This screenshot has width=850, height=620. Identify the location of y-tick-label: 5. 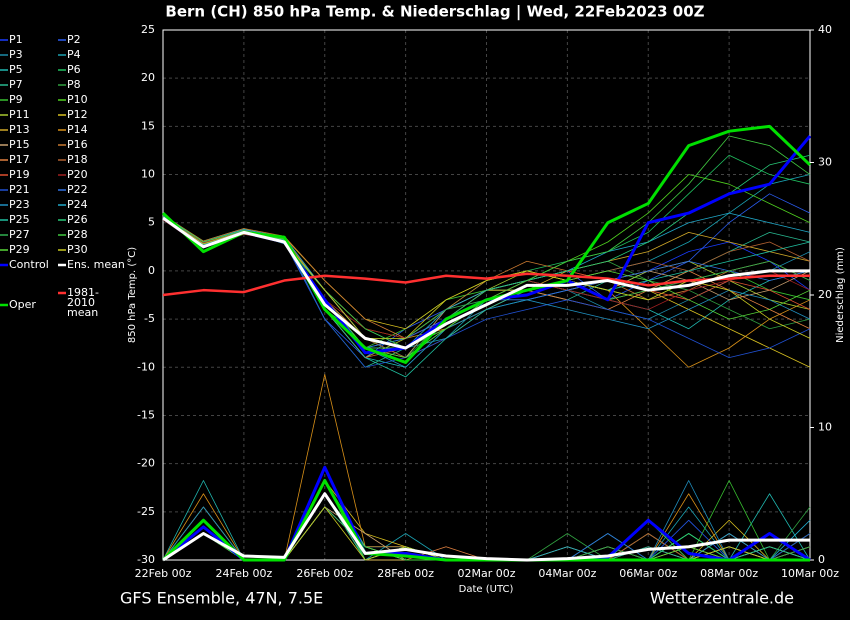
(151, 222).